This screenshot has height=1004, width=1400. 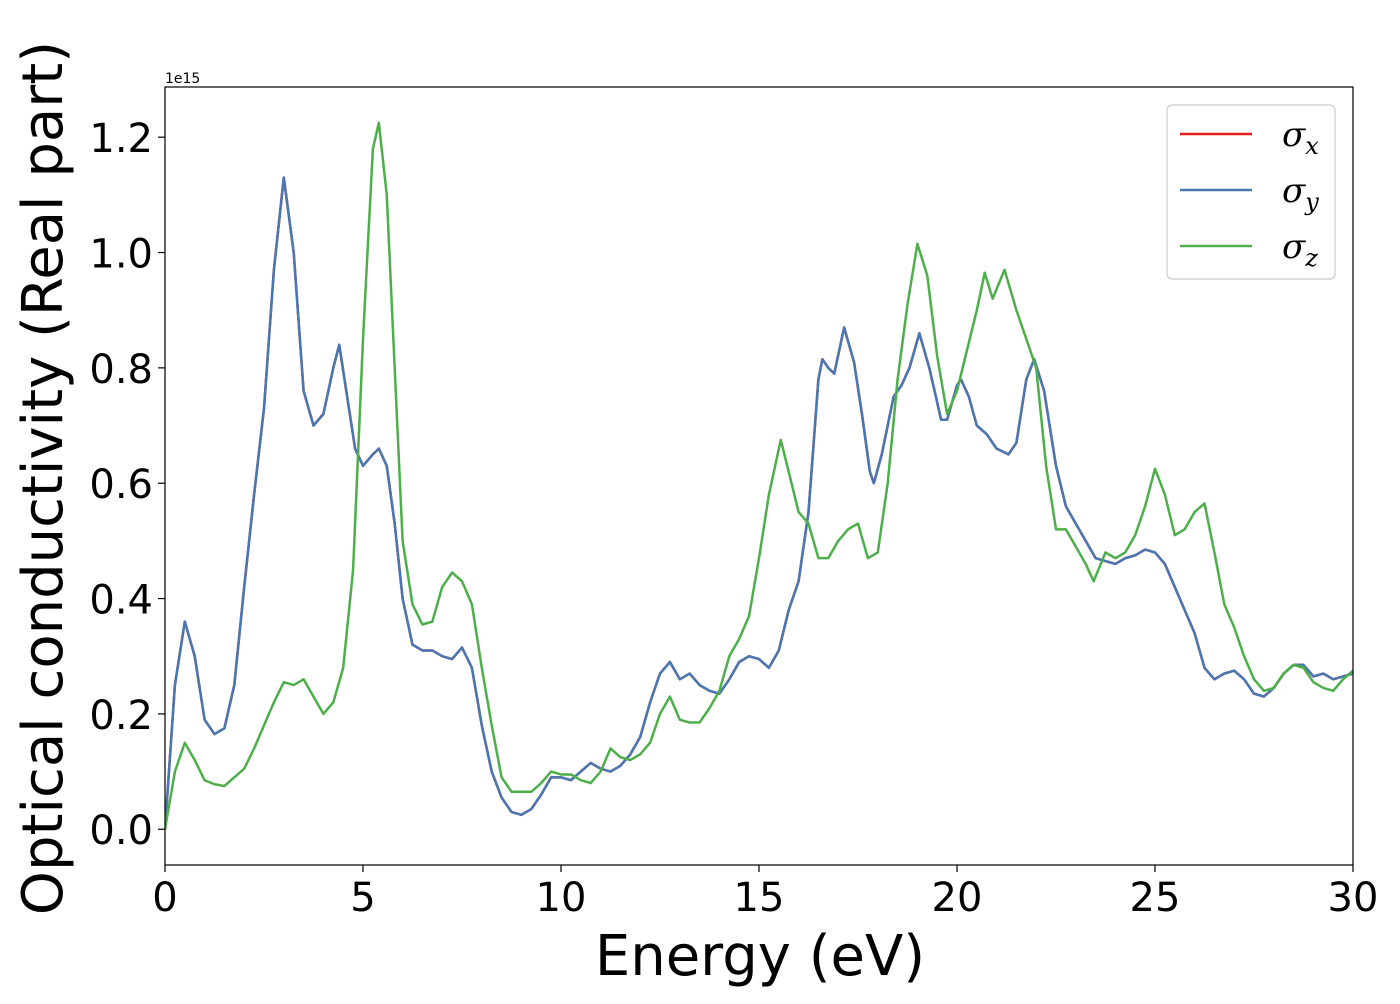 What do you see at coordinates (182, 79) in the screenshot?
I see `y-offset-label: 1e15` at bounding box center [182, 79].